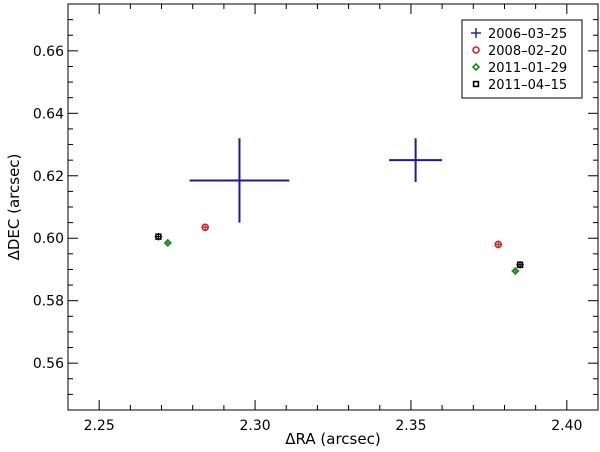  Describe the element at coordinates (48, 239) in the screenshot. I see `y-tick-label: 0.60` at that location.